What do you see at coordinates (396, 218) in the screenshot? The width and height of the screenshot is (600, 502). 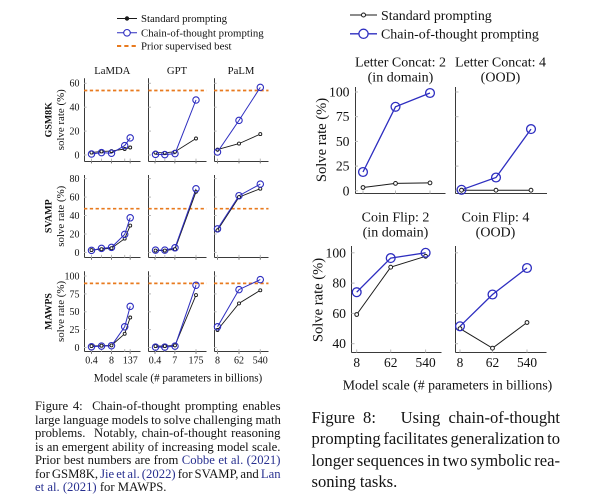 I see `svg-text: Coin Flip: 2` at bounding box center [396, 218].